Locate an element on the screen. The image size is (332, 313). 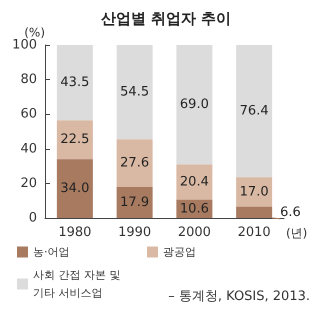
x-tick-label: 1990 is located at coordinates (135, 232).